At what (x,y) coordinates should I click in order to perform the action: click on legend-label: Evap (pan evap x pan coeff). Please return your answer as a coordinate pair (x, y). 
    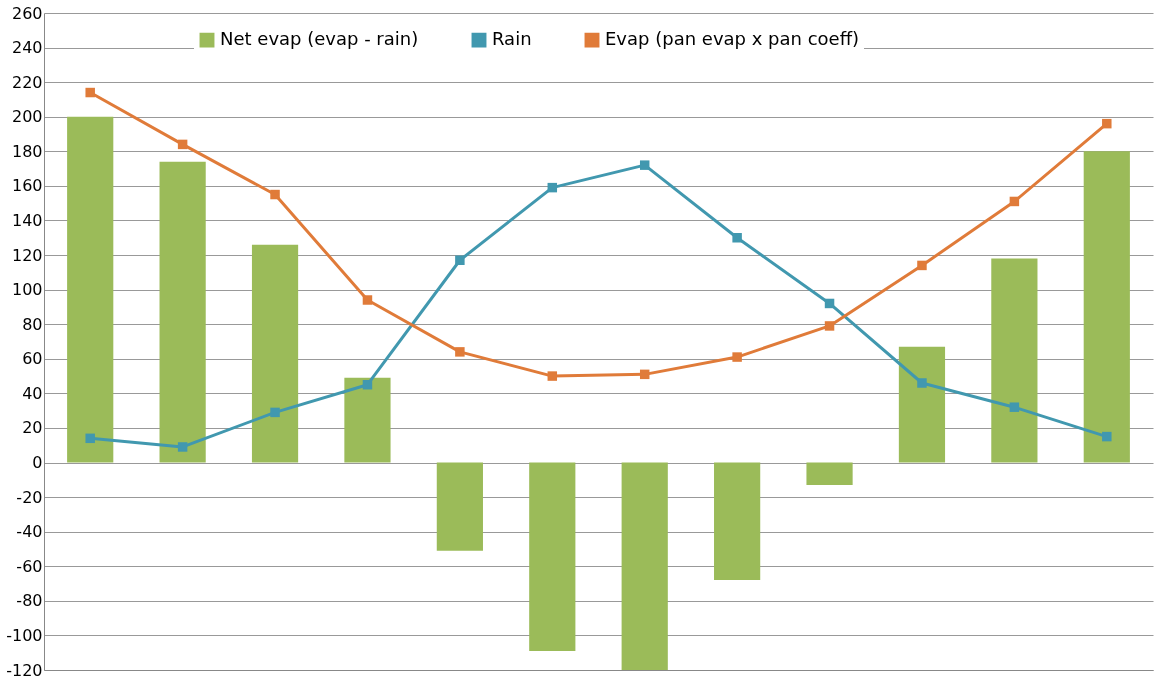
    Looking at the image, I should click on (732, 39).